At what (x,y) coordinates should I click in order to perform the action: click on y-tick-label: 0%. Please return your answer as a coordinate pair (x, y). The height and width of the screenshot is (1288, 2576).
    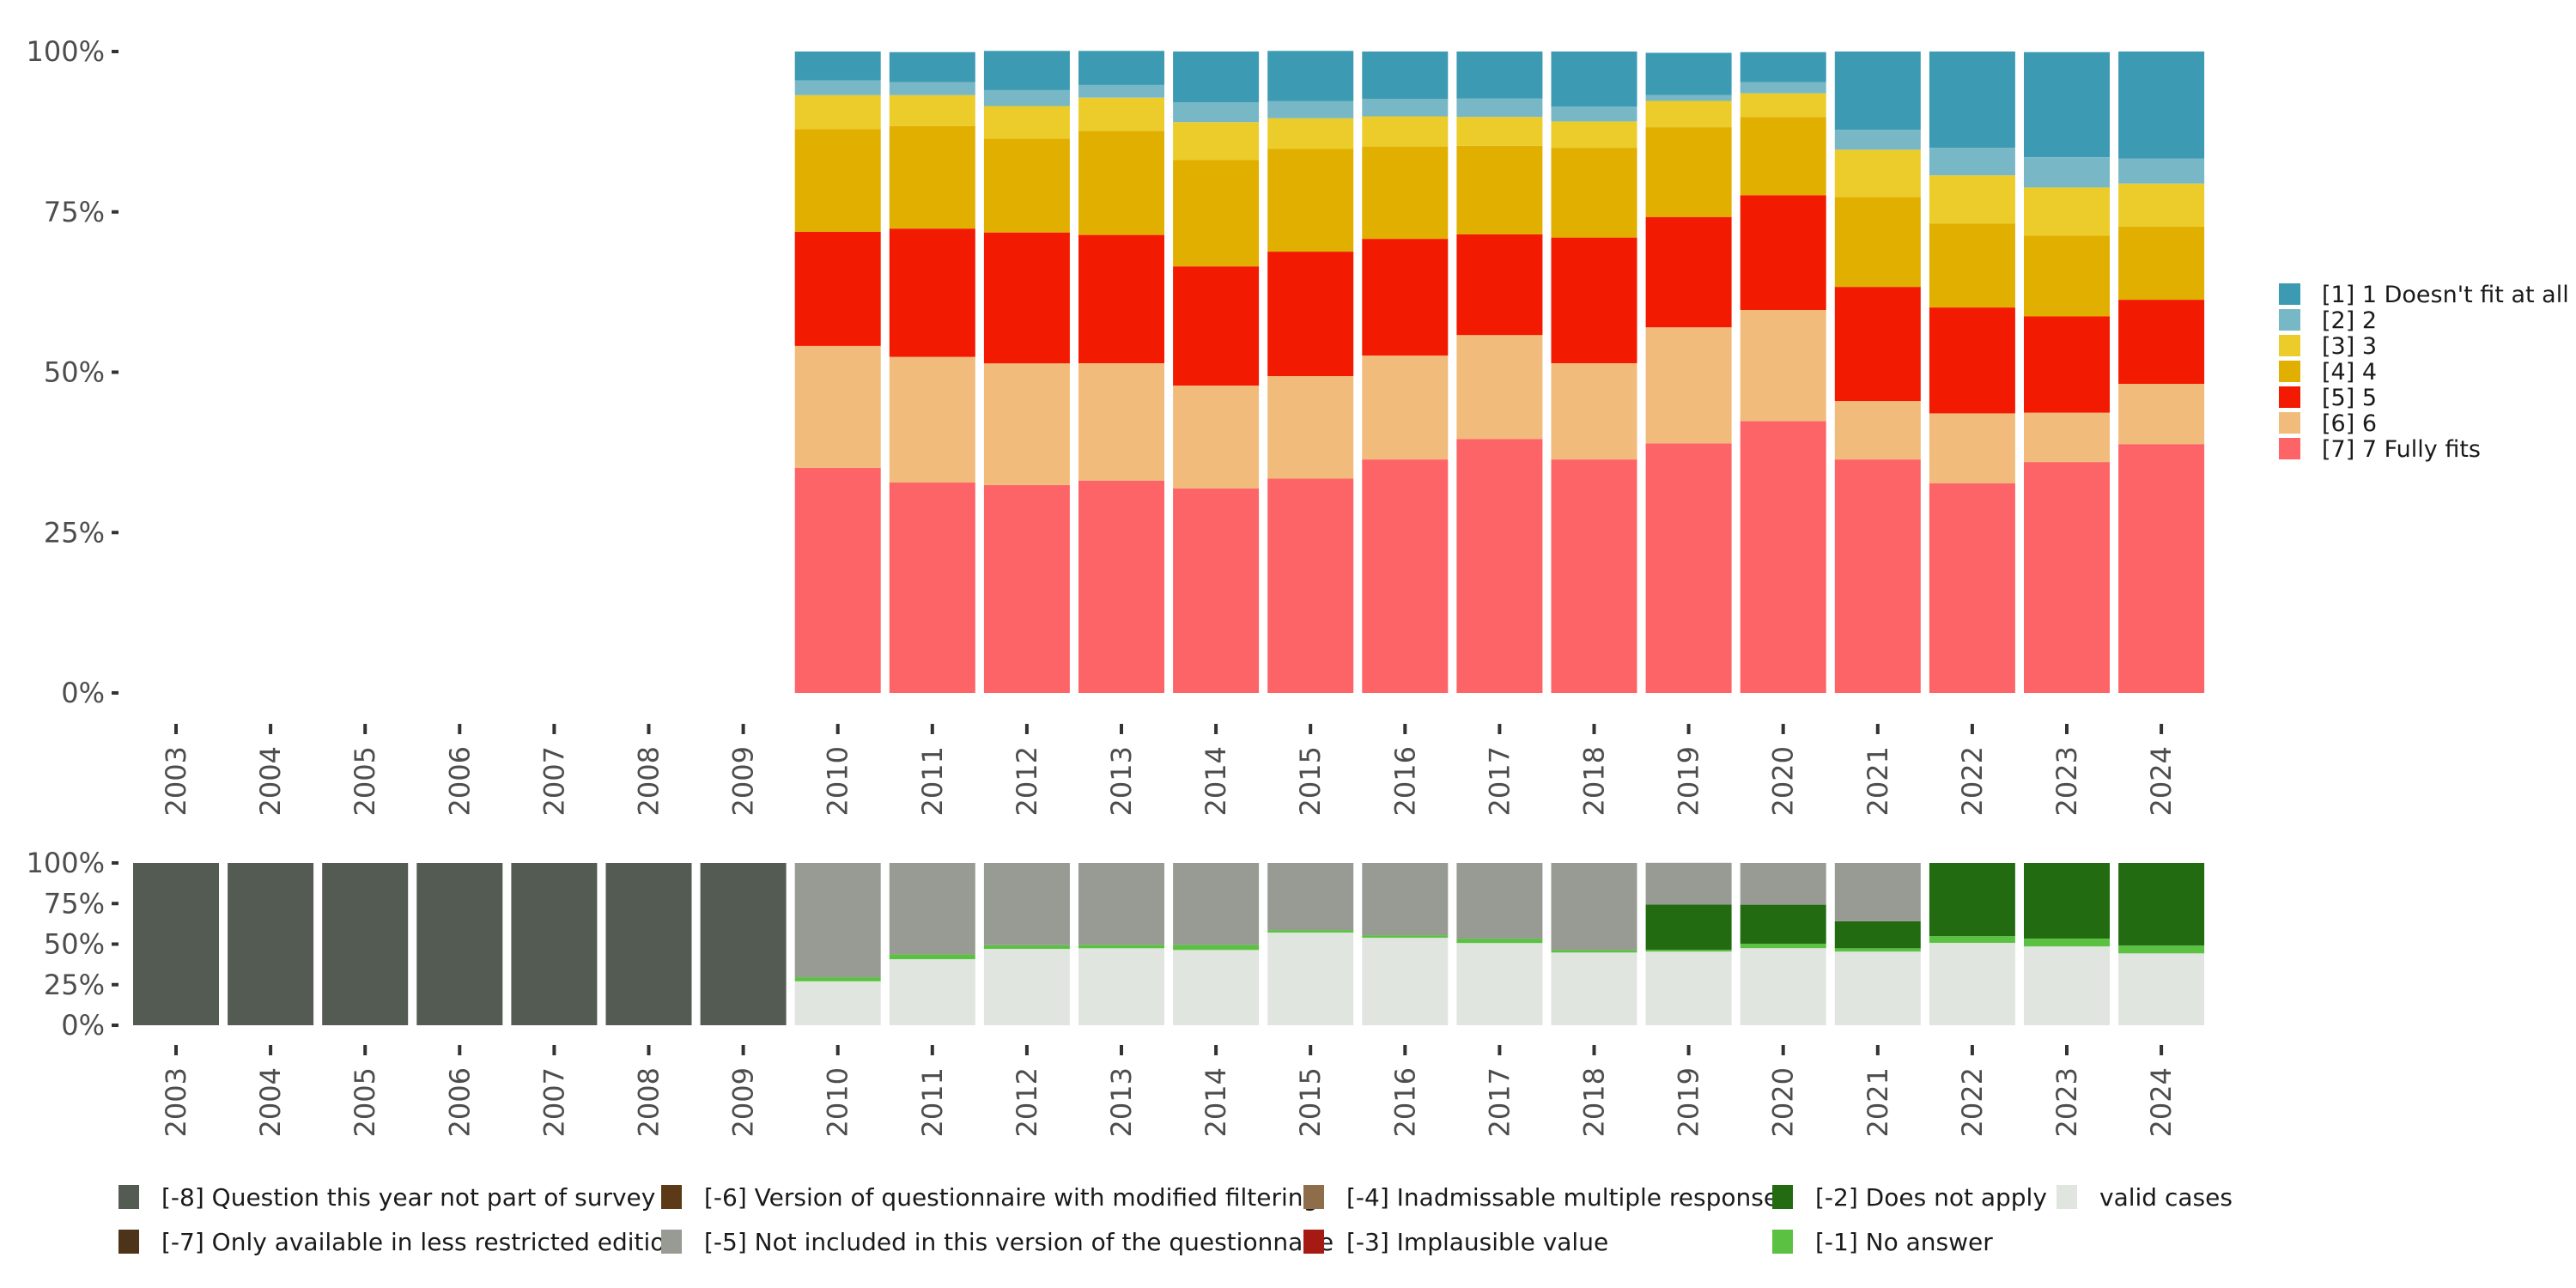
    Looking at the image, I should click on (83, 1025).